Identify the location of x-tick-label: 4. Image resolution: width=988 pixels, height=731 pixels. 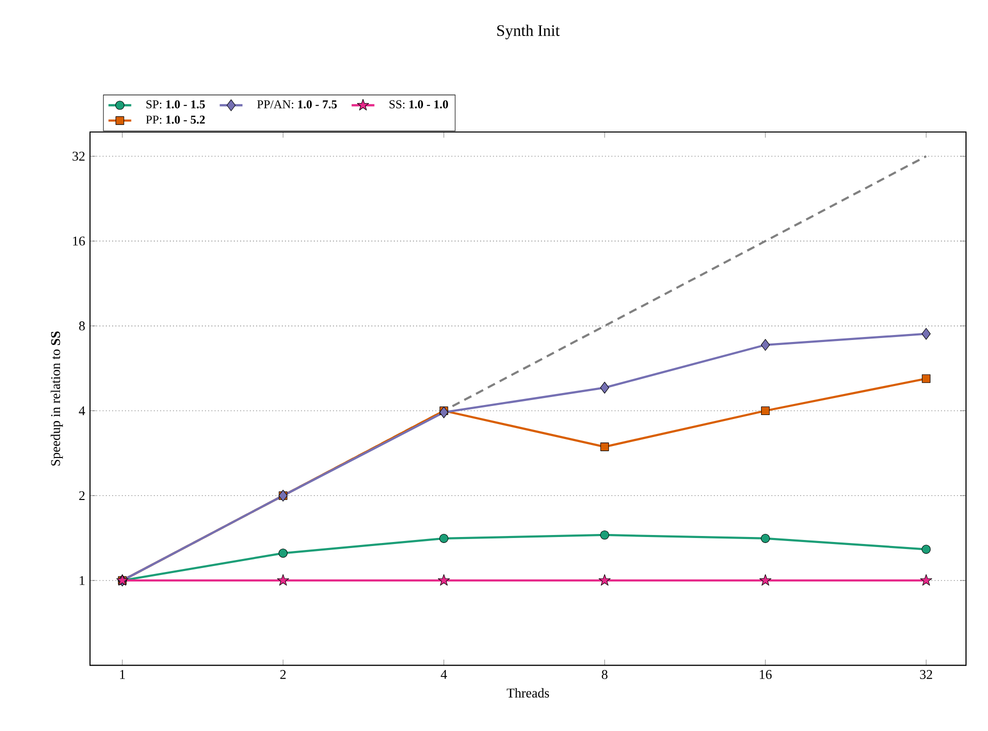
(443, 674).